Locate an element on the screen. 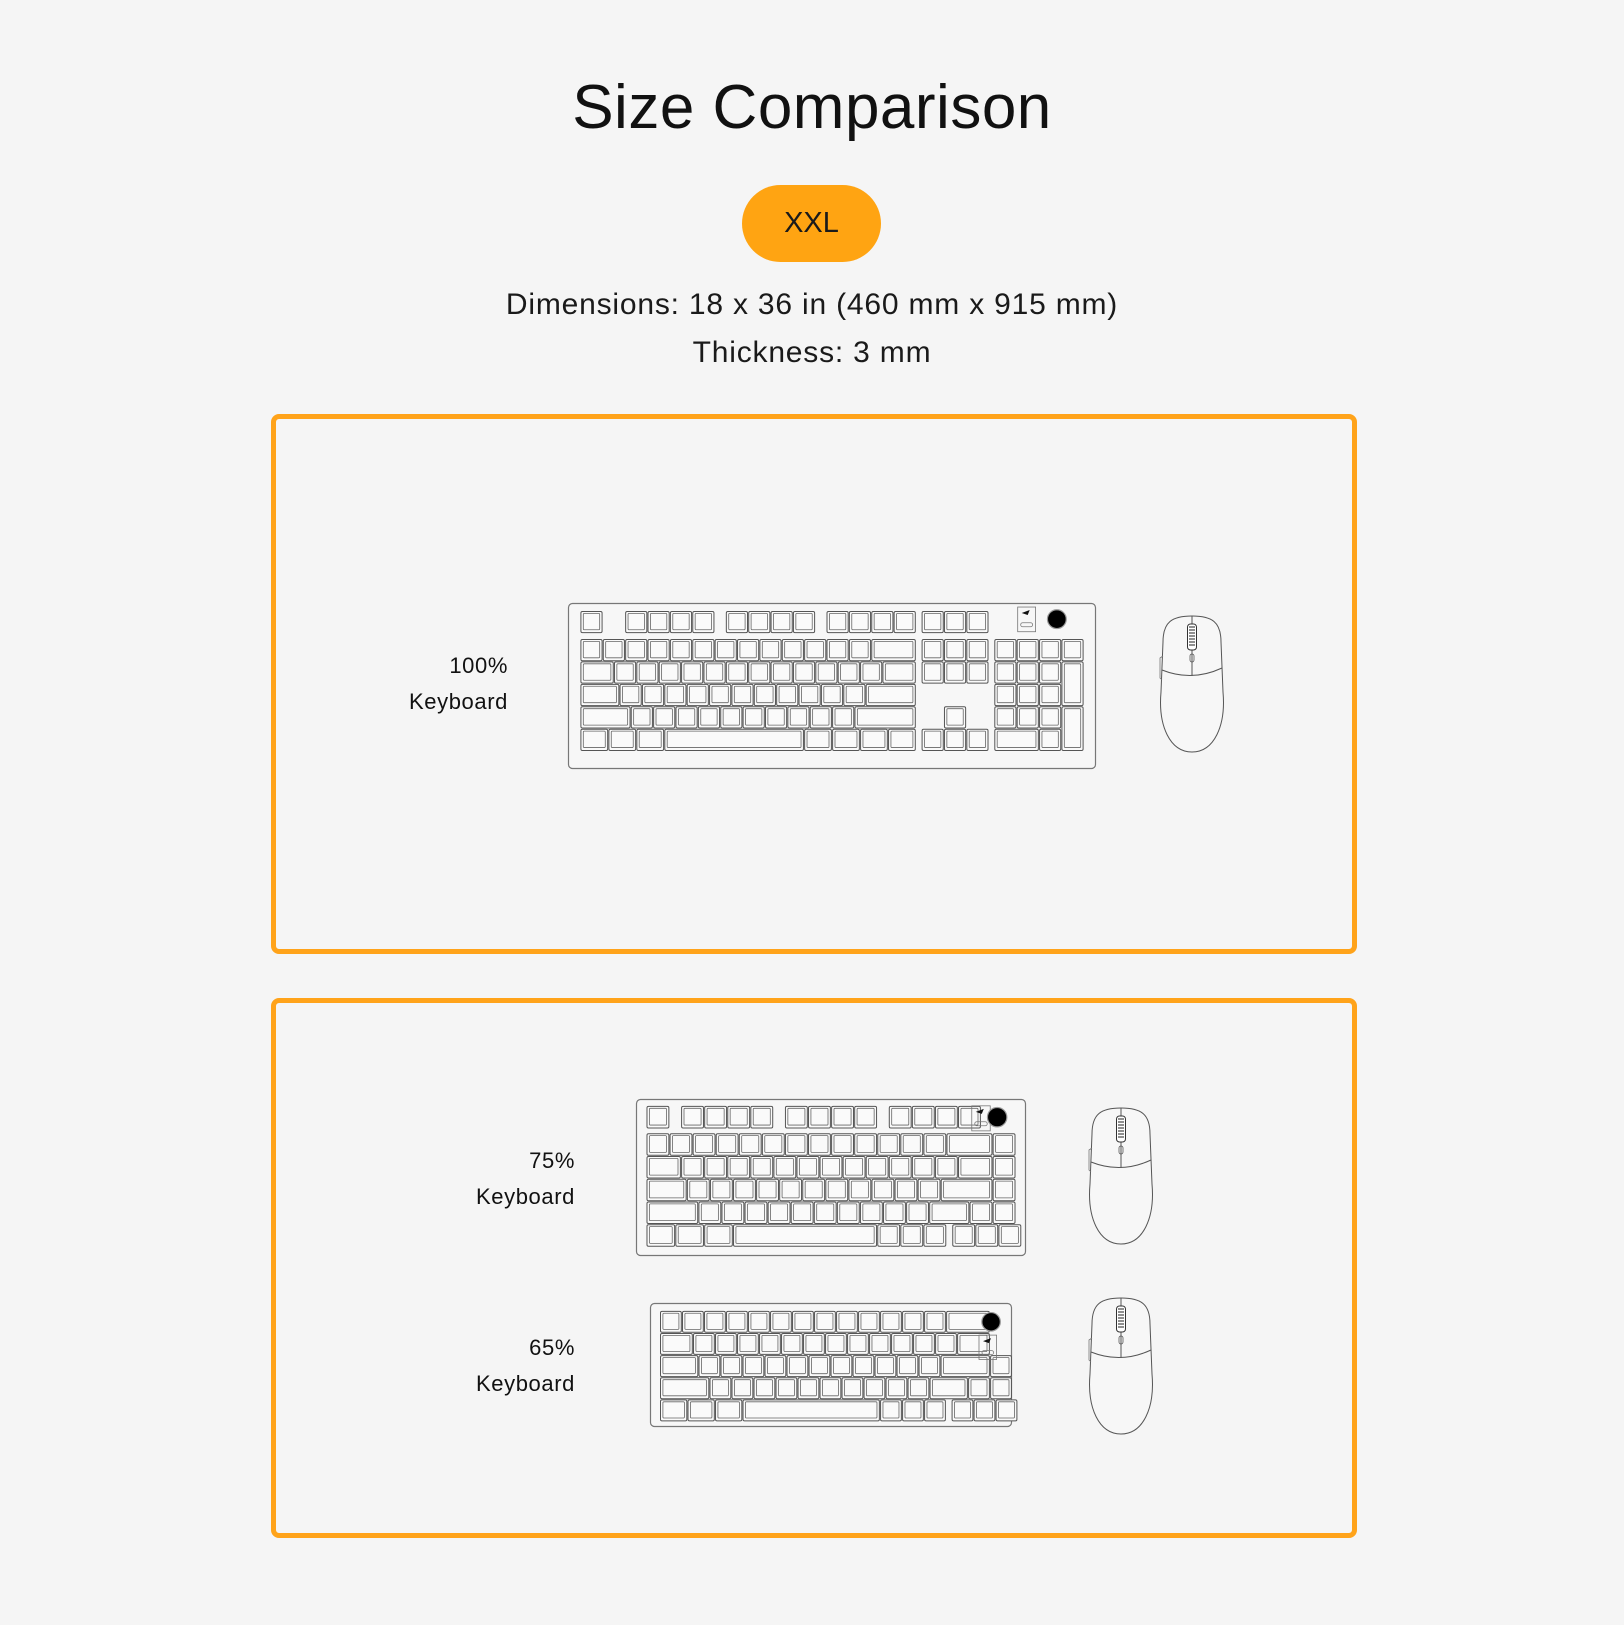  dpi-button is located at coordinates (1192, 658).